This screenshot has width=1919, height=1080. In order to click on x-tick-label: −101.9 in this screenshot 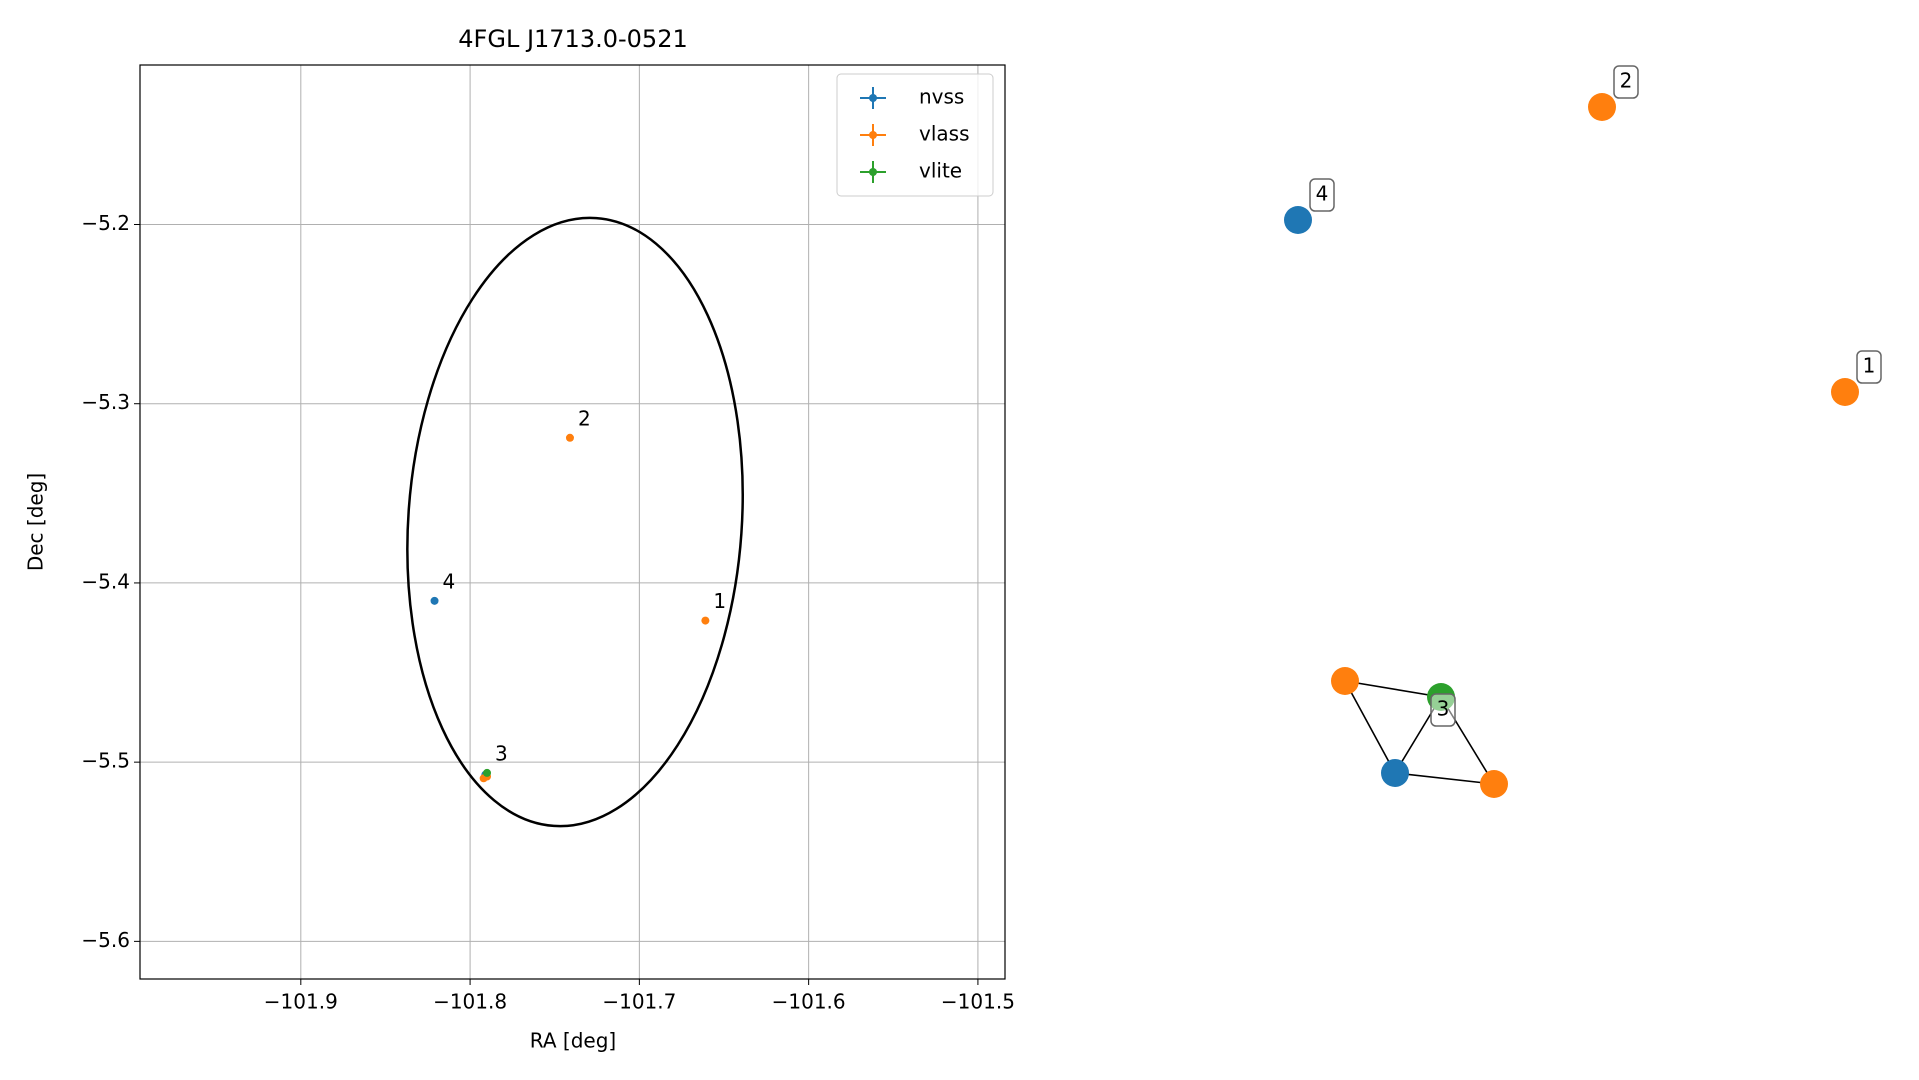, I will do `click(301, 1002)`.